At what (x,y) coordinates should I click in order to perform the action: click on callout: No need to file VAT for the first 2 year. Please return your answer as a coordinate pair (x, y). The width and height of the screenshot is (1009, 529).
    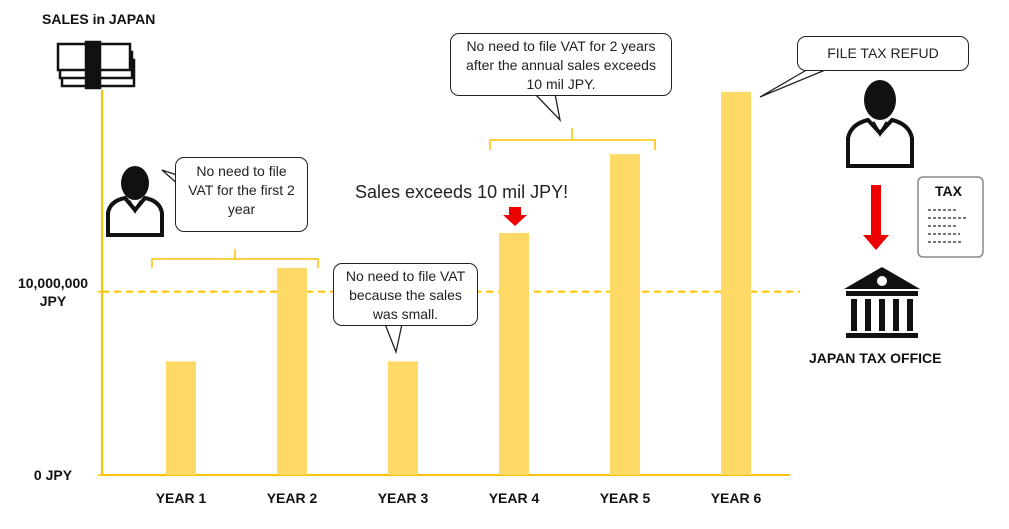
    Looking at the image, I should click on (241, 194).